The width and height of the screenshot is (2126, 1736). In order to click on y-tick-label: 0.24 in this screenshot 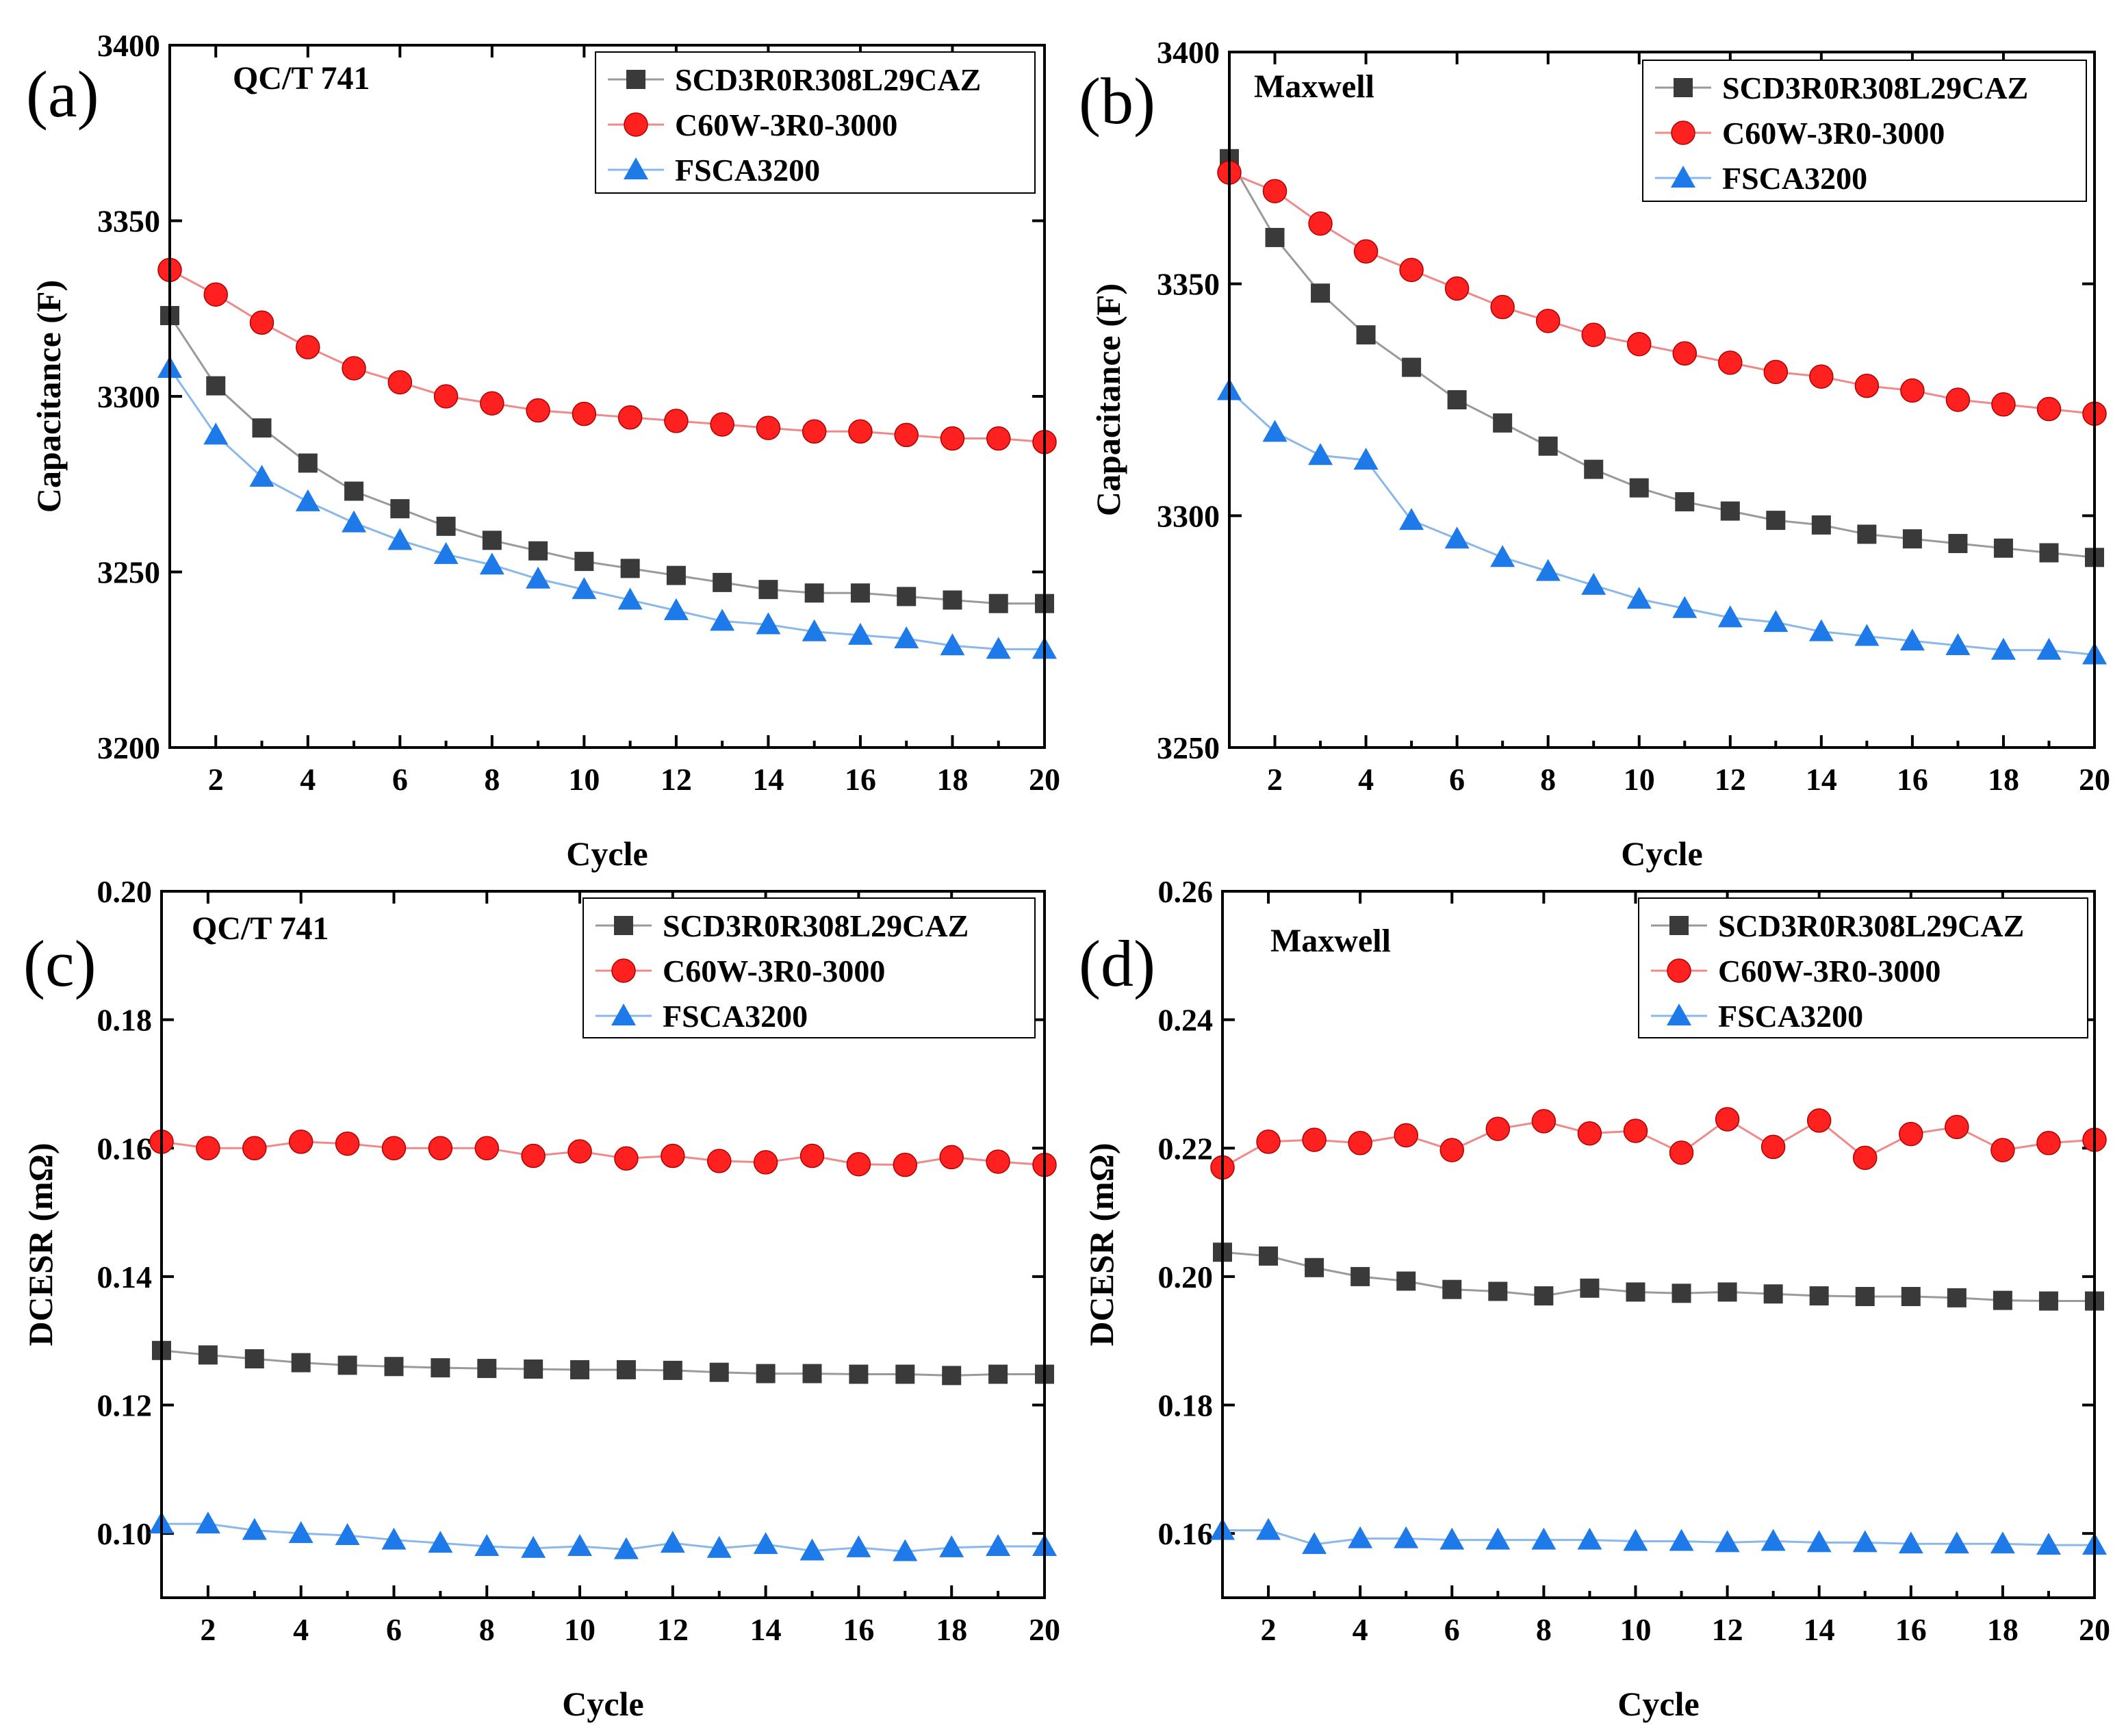, I will do `click(1186, 1020)`.